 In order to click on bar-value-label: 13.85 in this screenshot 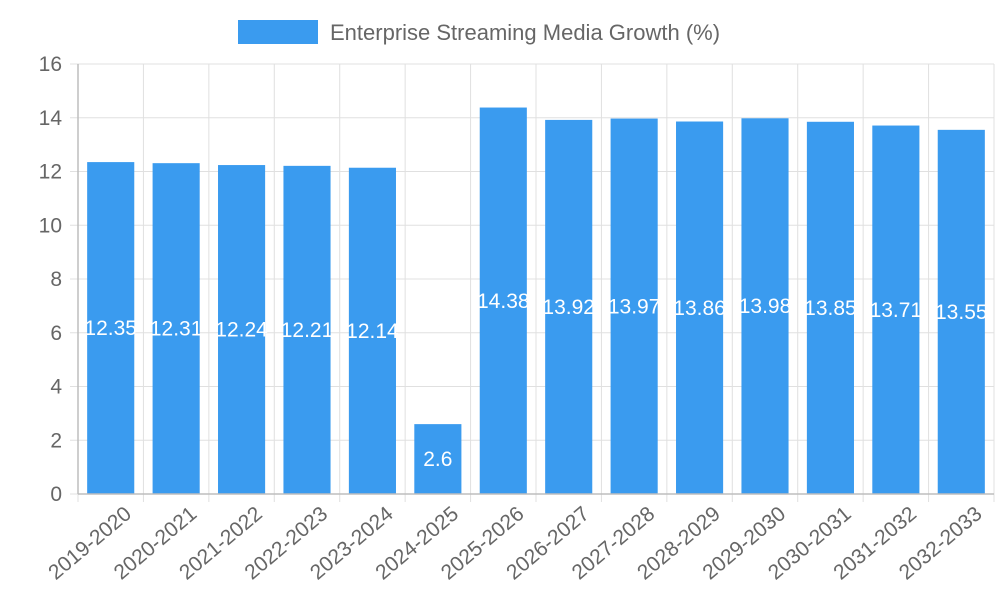, I will do `click(830, 308)`.